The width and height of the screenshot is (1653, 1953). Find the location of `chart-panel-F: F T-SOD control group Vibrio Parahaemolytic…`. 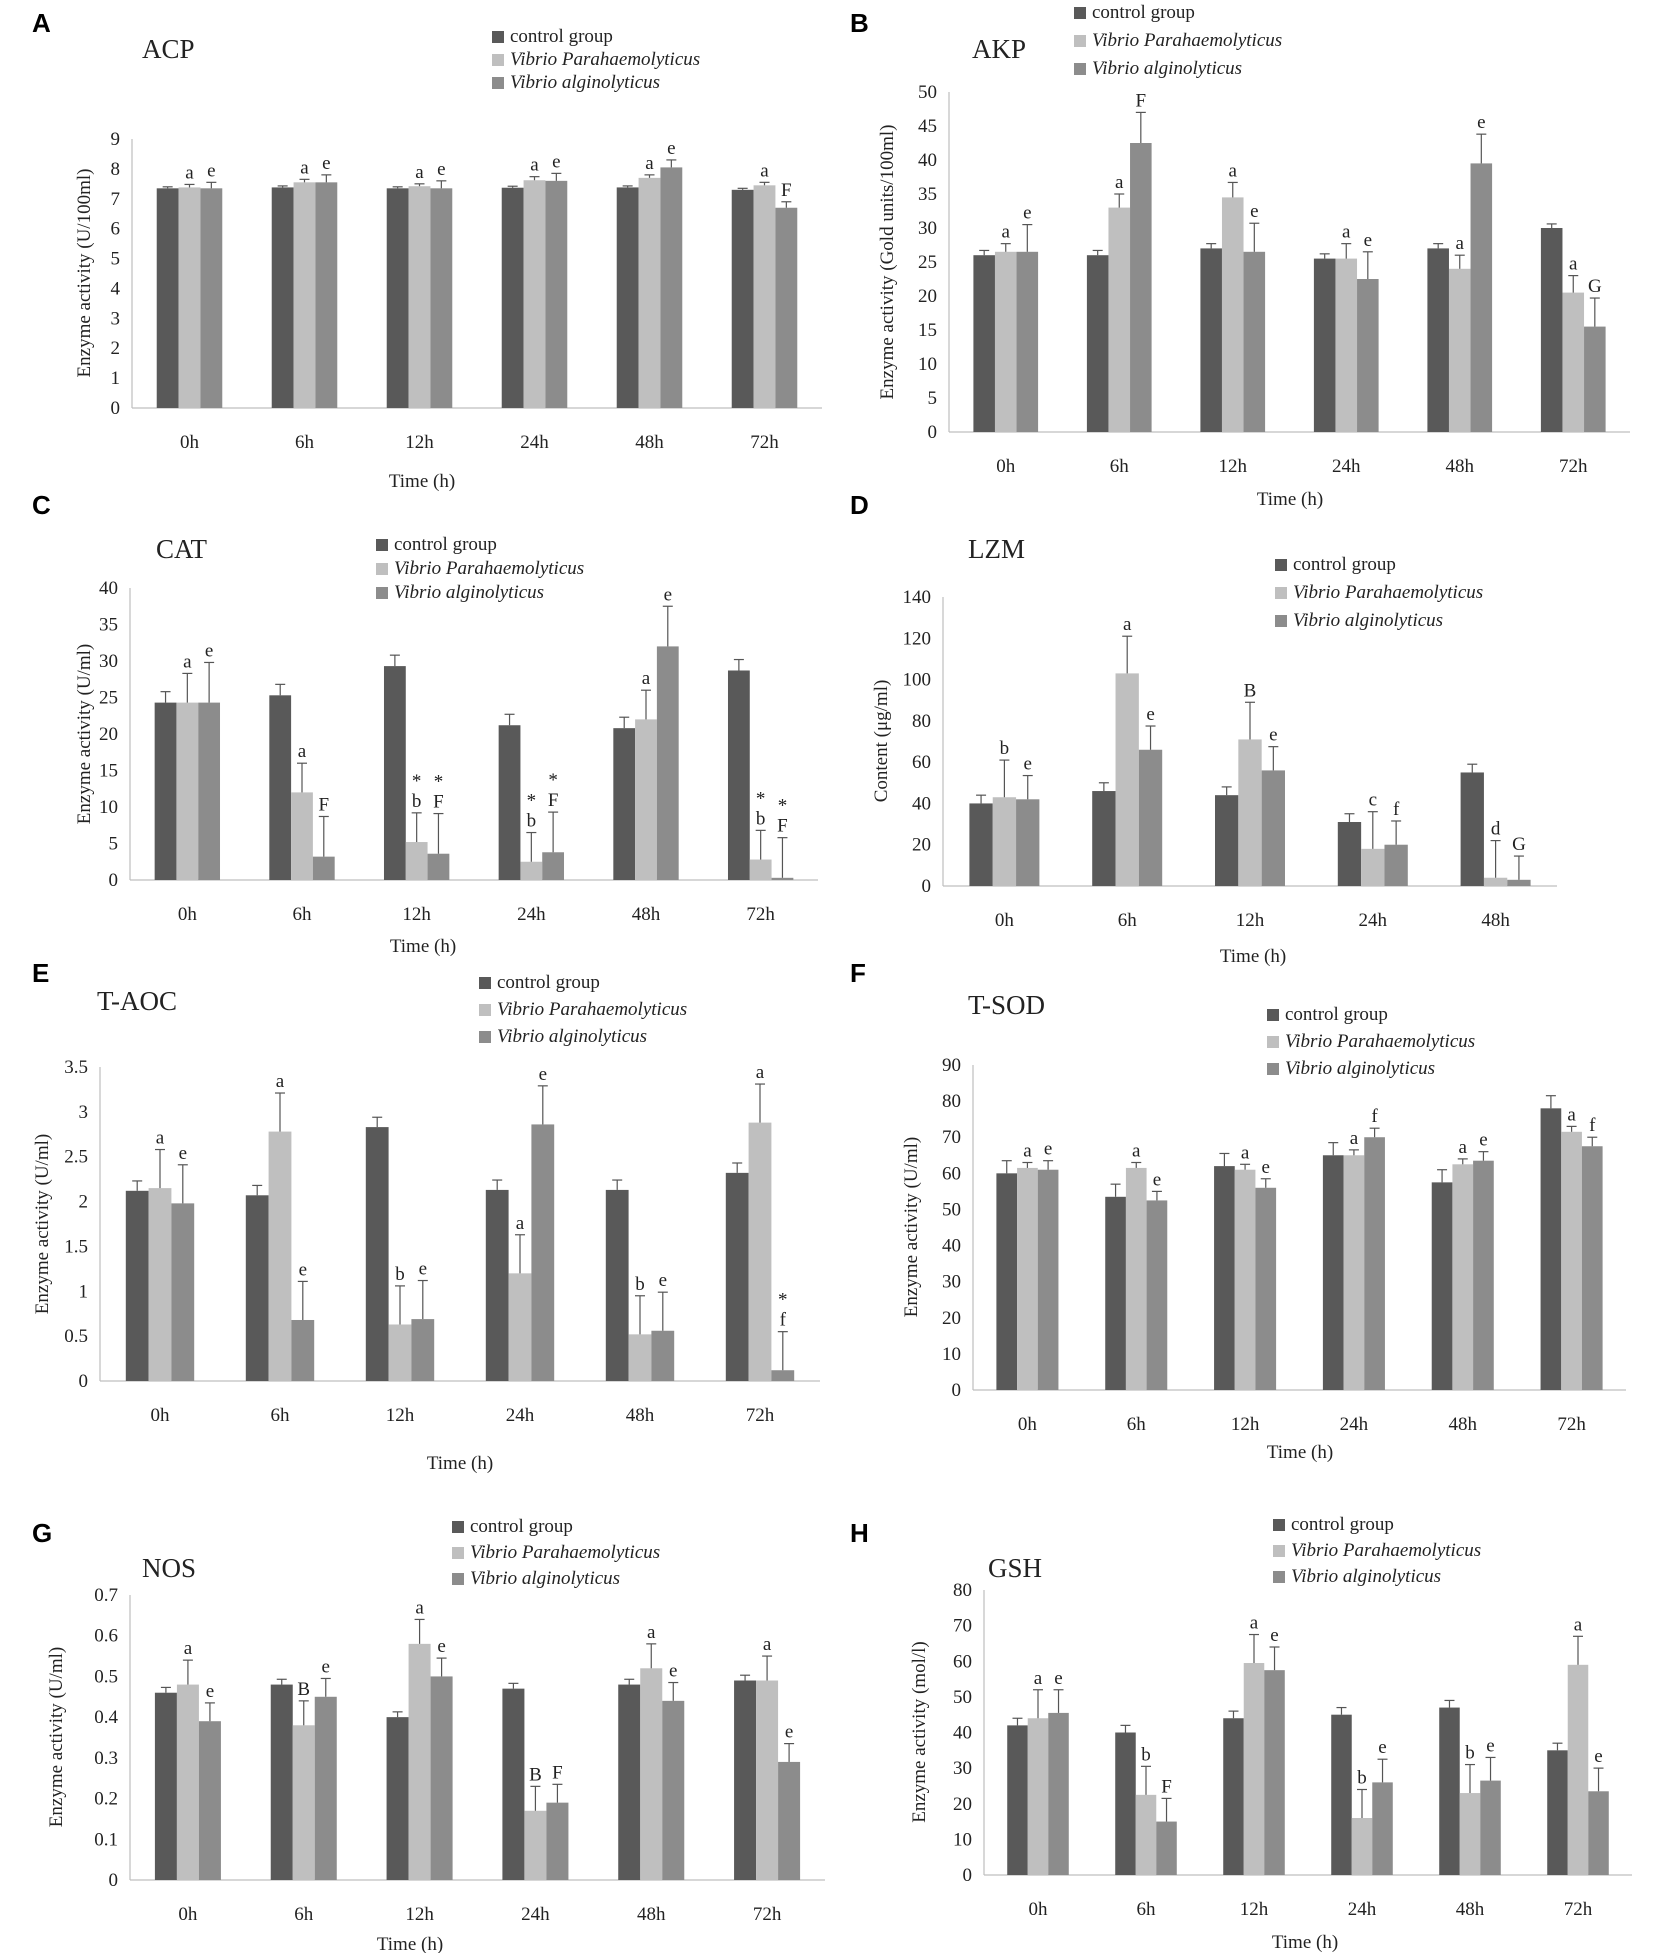

chart-panel-F: F T-SOD control group Vibrio Parahaemolytic… is located at coordinates (1238, 1210).